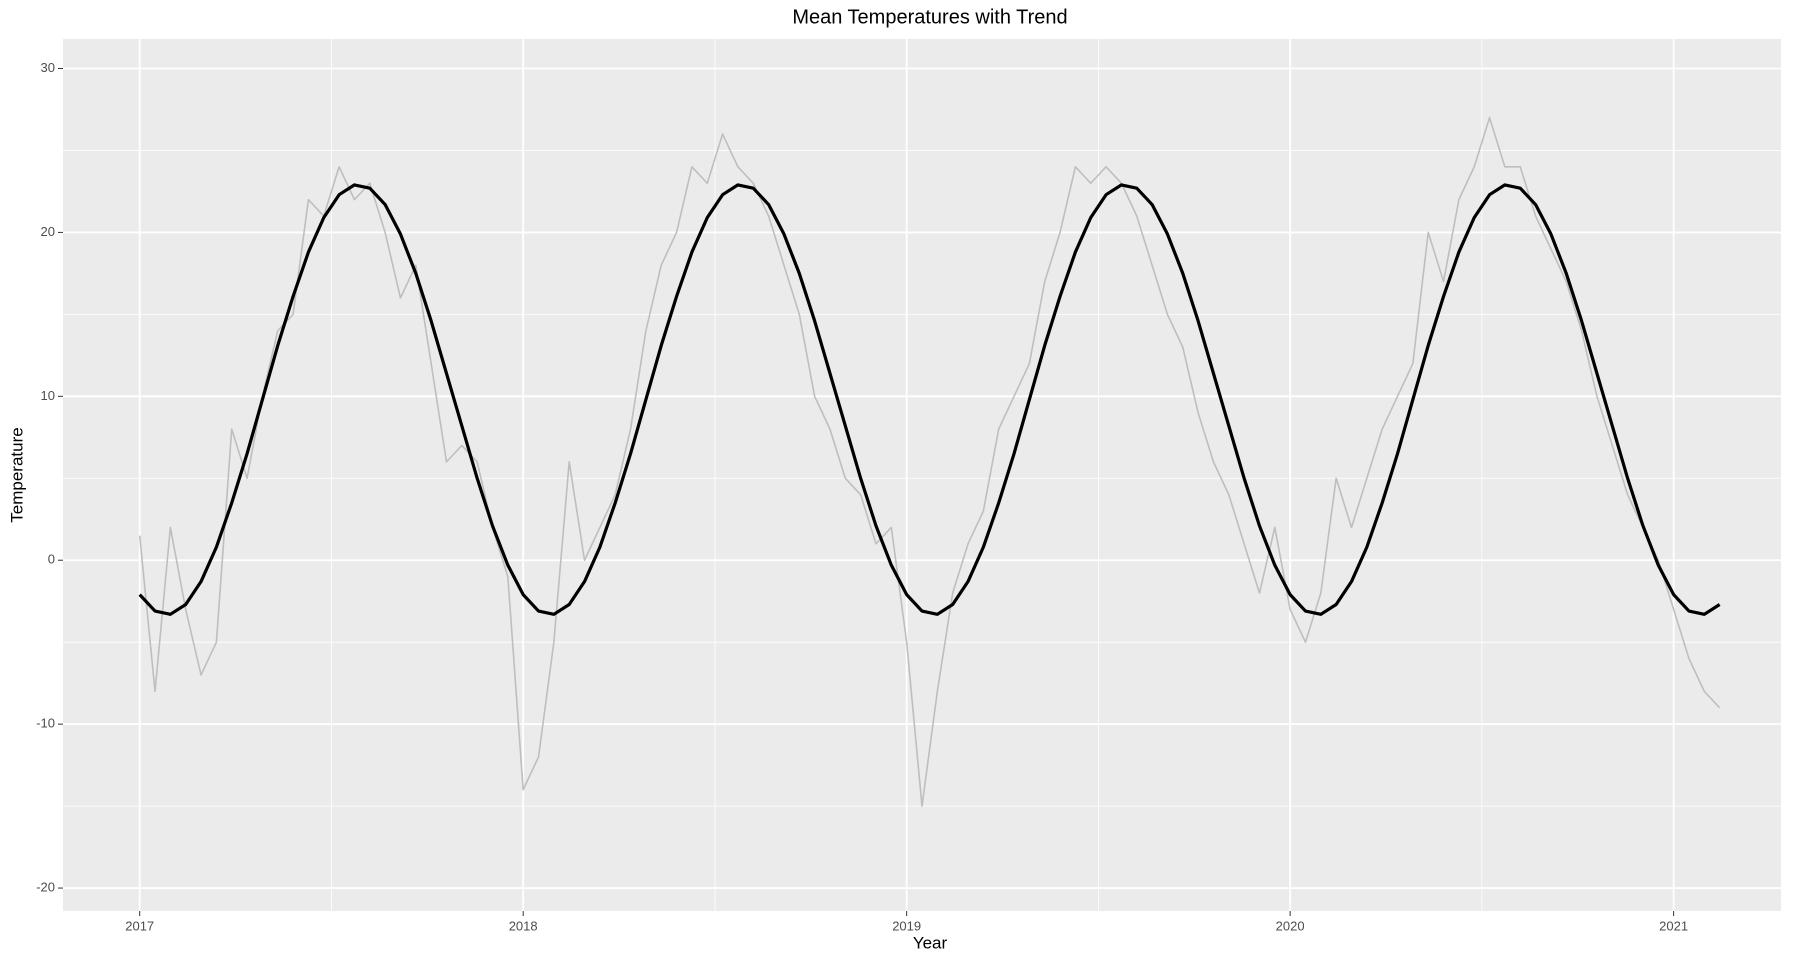  What do you see at coordinates (906, 925) in the screenshot?
I see `x-tick-label: 2019` at bounding box center [906, 925].